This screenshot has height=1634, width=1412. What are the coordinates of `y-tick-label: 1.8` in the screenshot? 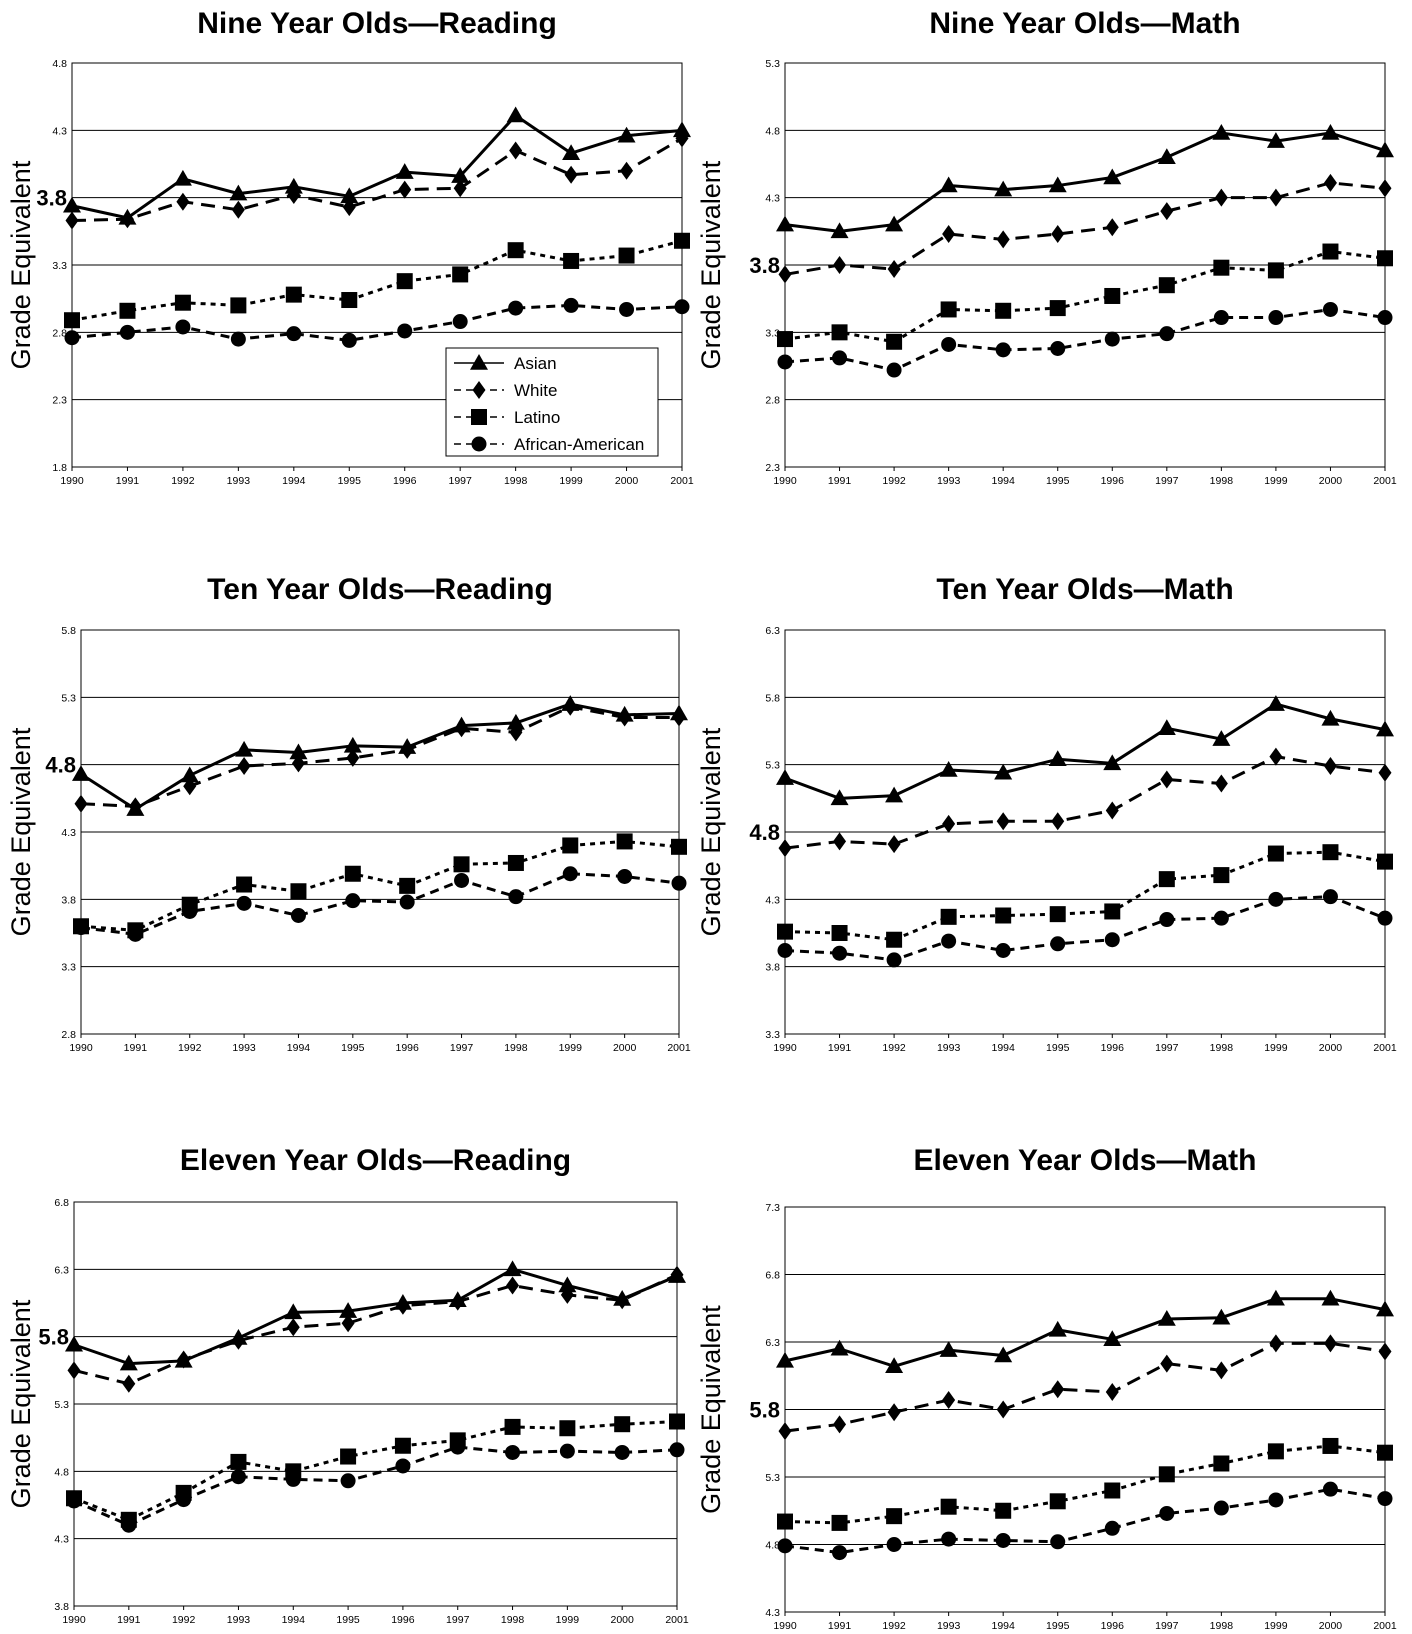 It's located at (59, 468).